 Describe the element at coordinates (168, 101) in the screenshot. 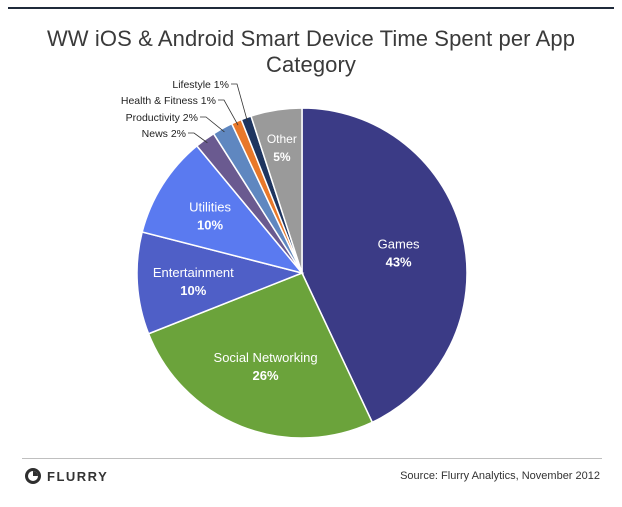

I see `external-label-health-fitness: Health & Fitness 1%` at that location.